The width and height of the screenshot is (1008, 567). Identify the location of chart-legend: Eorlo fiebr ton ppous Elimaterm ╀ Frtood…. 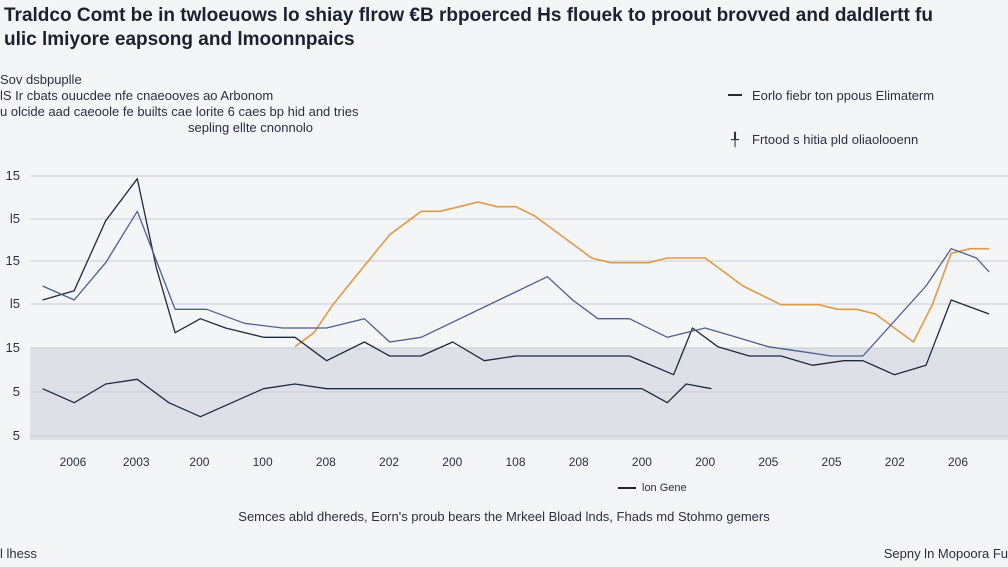
(868, 130).